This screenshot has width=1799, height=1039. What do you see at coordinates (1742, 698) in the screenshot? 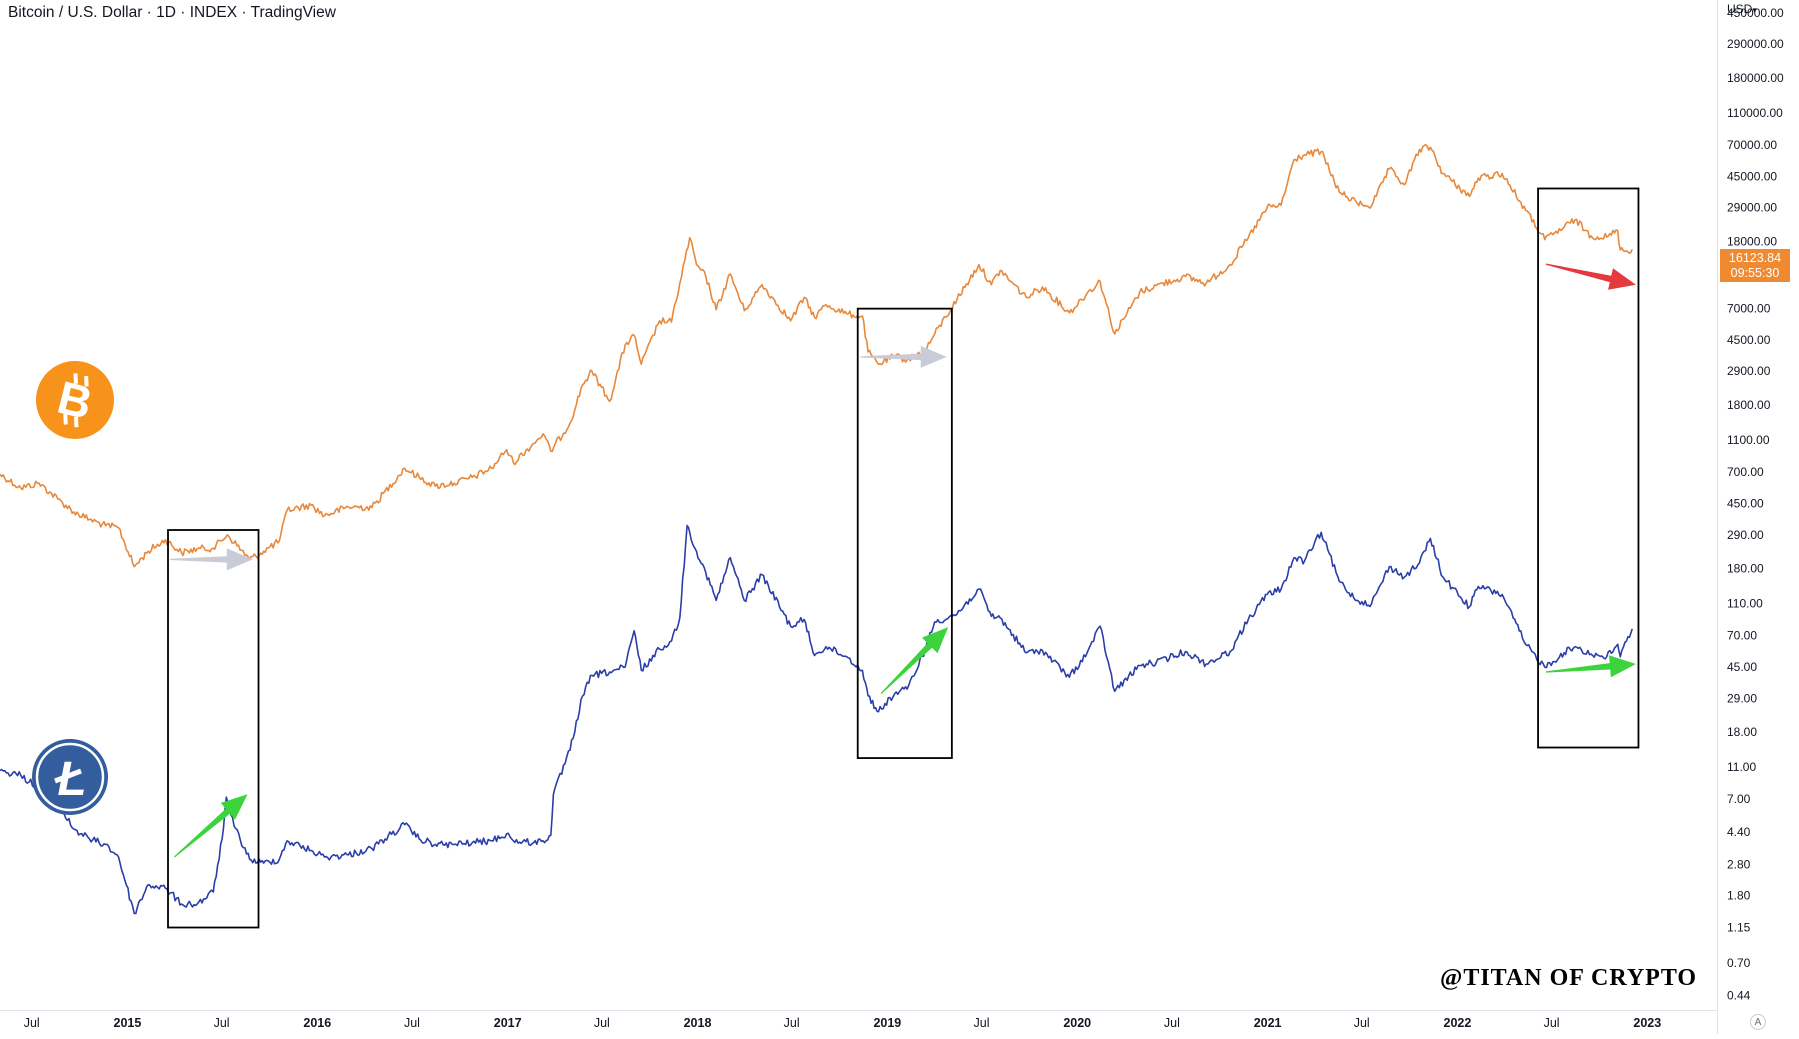
I see `y-tick-label: 29.00` at bounding box center [1742, 698].